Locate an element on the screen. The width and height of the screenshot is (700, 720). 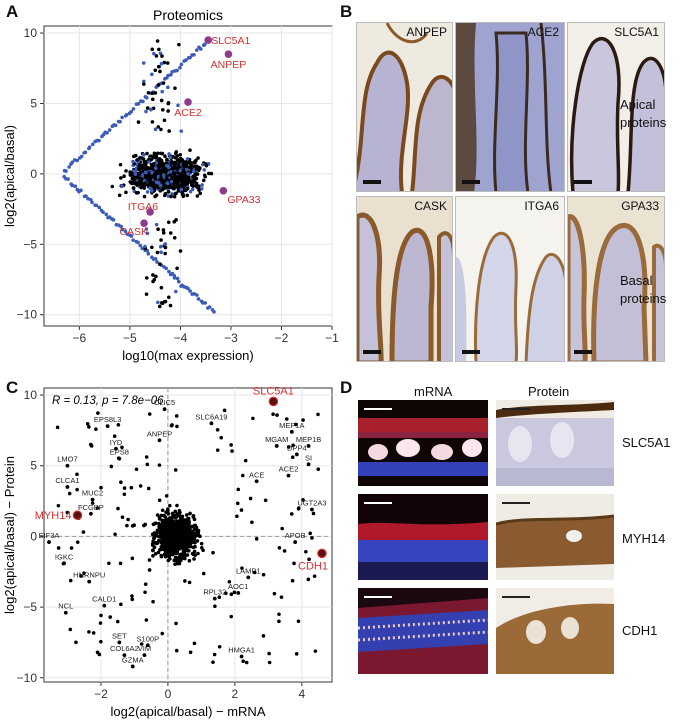
ihc-image is located at coordinates (555, 443).